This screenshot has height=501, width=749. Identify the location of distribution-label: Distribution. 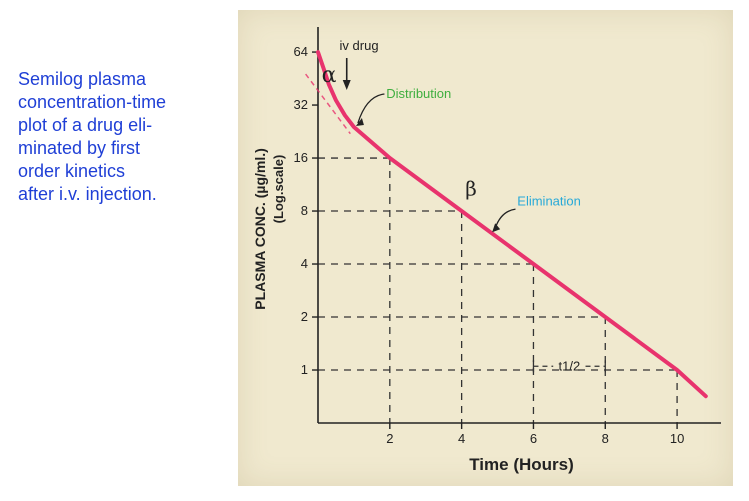
(418, 93).